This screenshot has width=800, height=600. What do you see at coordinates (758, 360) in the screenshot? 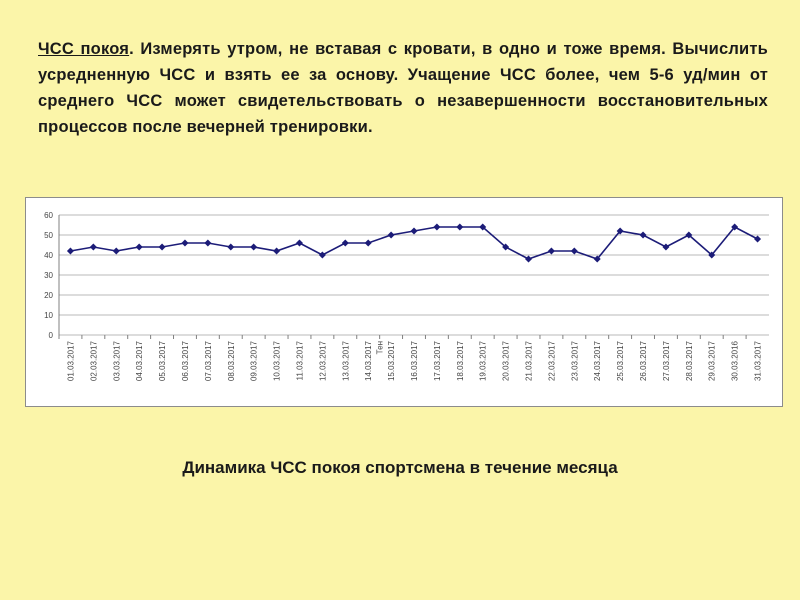
I see `x-tick-label: 31.03.2017` at bounding box center [758, 360].